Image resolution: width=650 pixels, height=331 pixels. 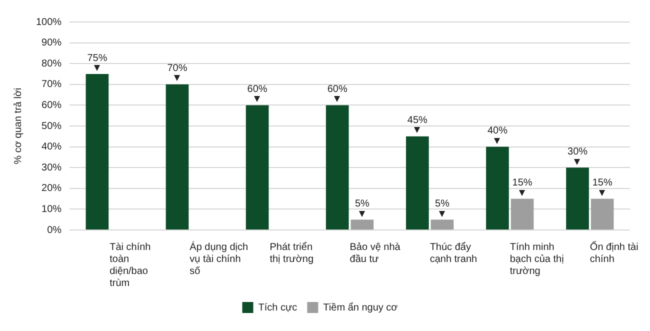 I want to click on x-tick-label: Thúc đẩy cạnh tranh, so click(x=454, y=252).